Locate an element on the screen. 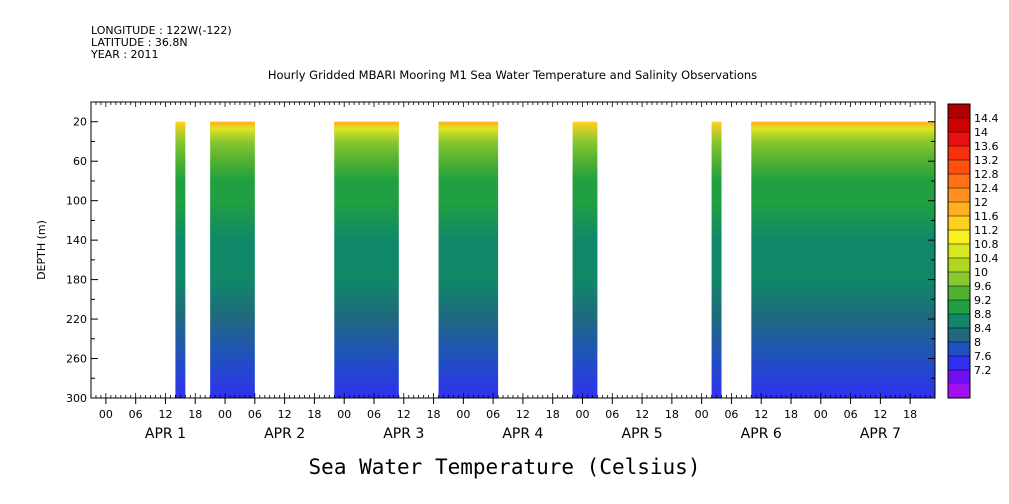 This screenshot has height=504, width=1009. colorbar-label: 10.8 is located at coordinates (986, 244).